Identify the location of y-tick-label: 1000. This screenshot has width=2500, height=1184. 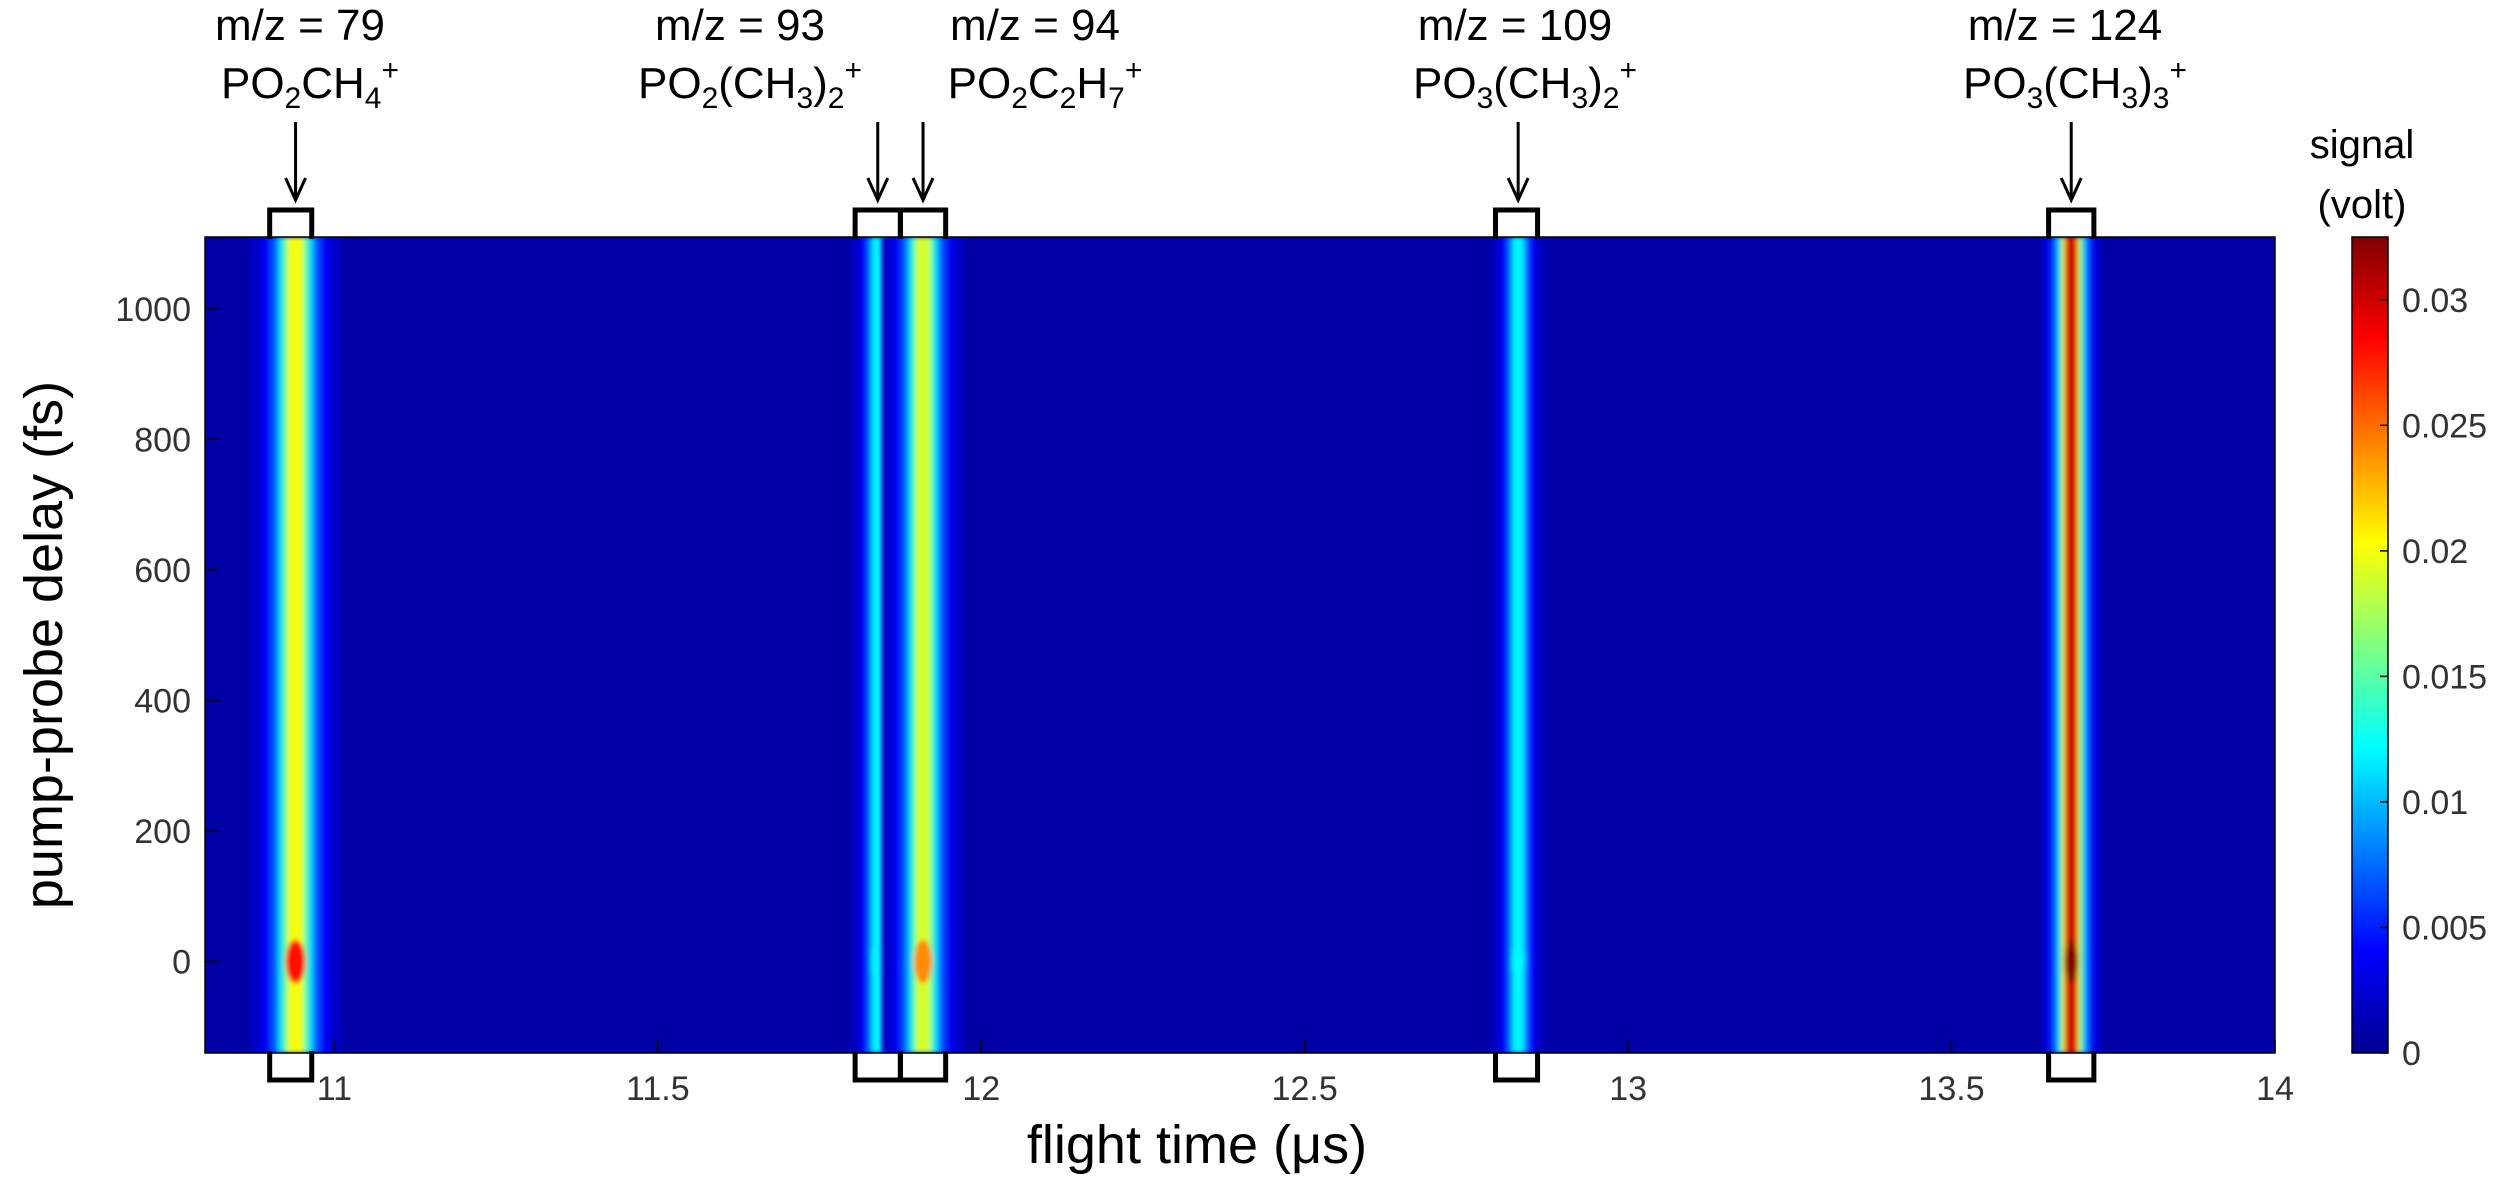
(153, 310).